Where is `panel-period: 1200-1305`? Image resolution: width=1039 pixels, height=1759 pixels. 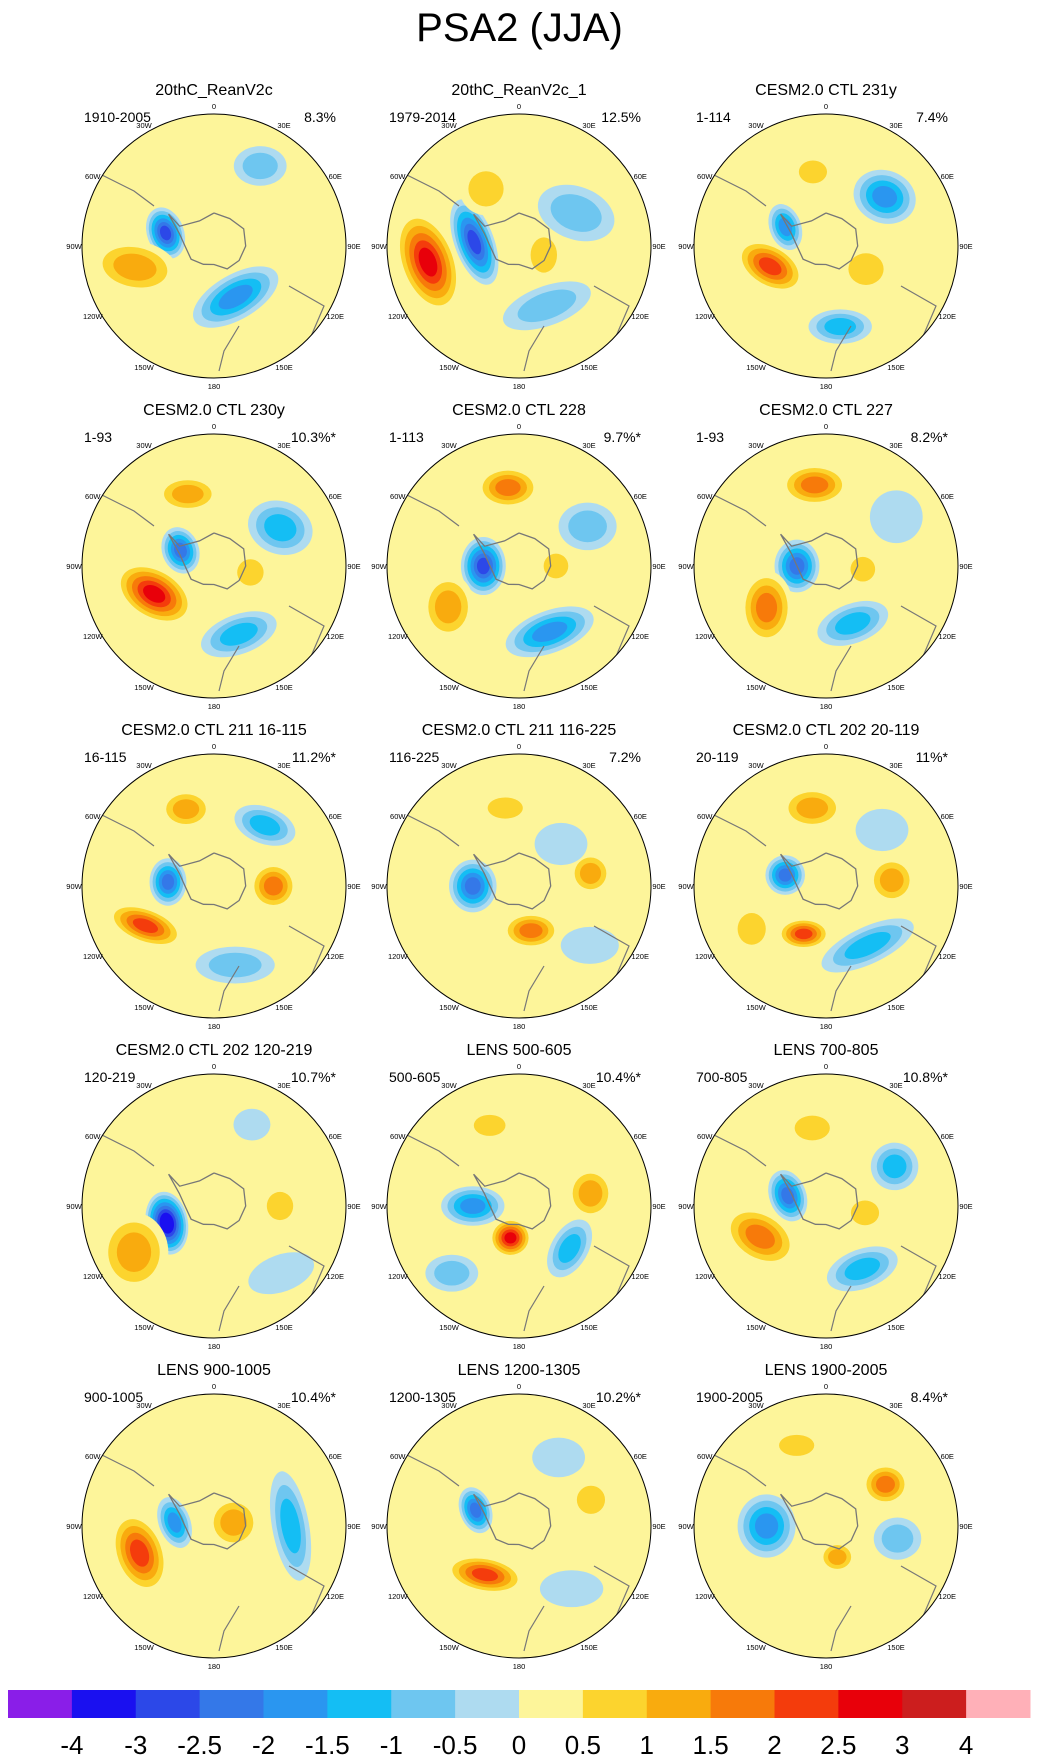
panel-period: 1200-1305 is located at coordinates (422, 1397).